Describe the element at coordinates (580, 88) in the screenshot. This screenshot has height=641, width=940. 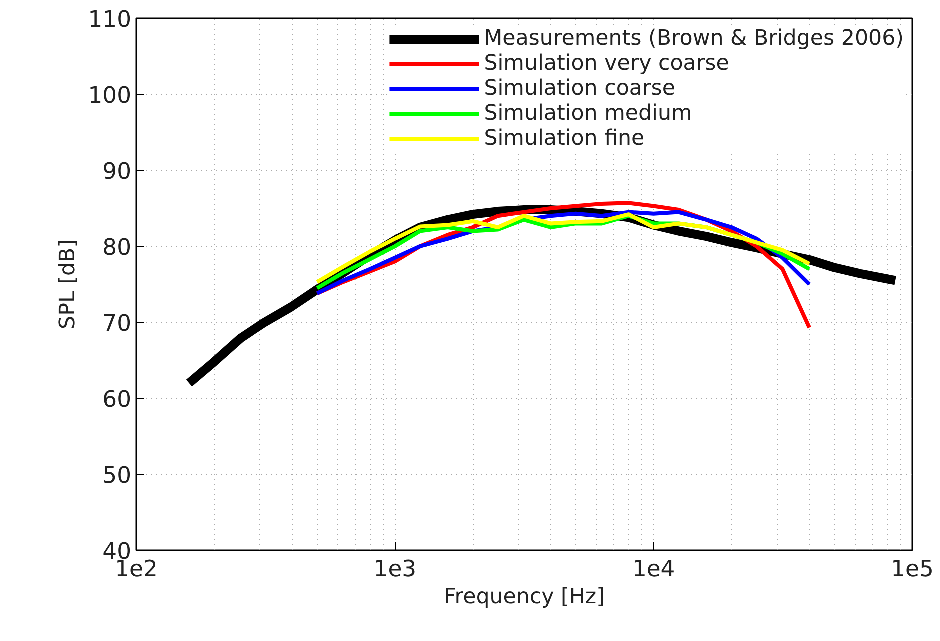
I see `legend-label: Simulation coarse` at that location.